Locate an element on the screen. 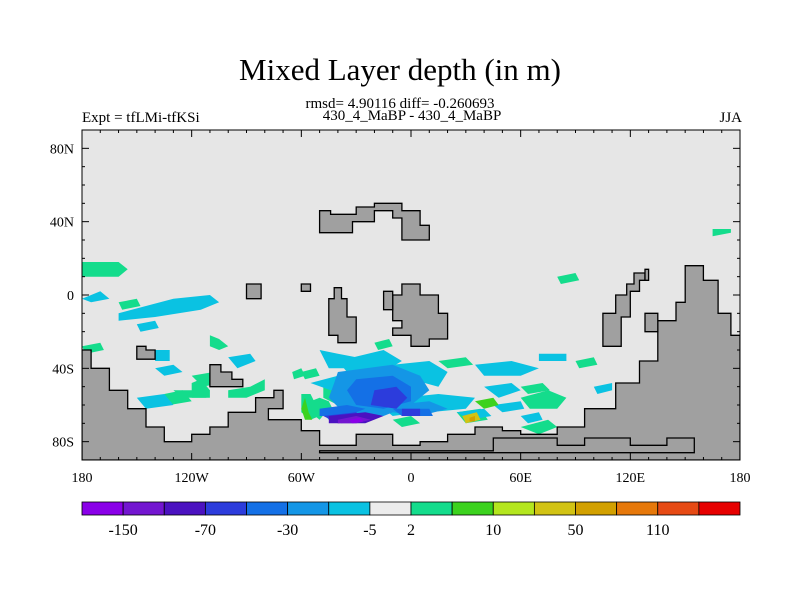  x-tick-label: 60W is located at coordinates (302, 478).